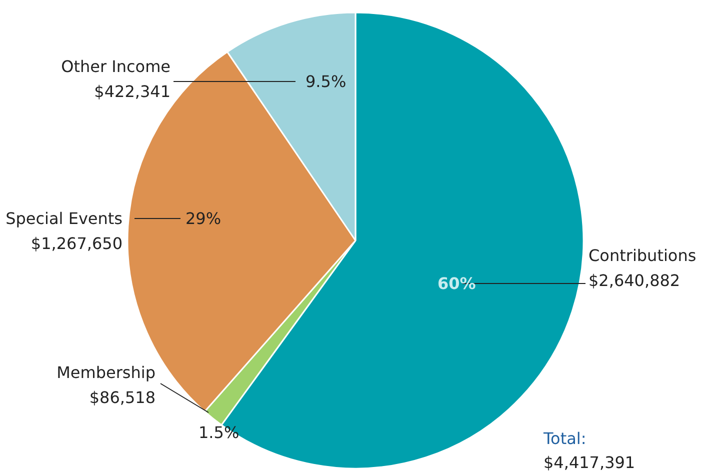  I want to click on data-label: 9.5%, so click(326, 81).